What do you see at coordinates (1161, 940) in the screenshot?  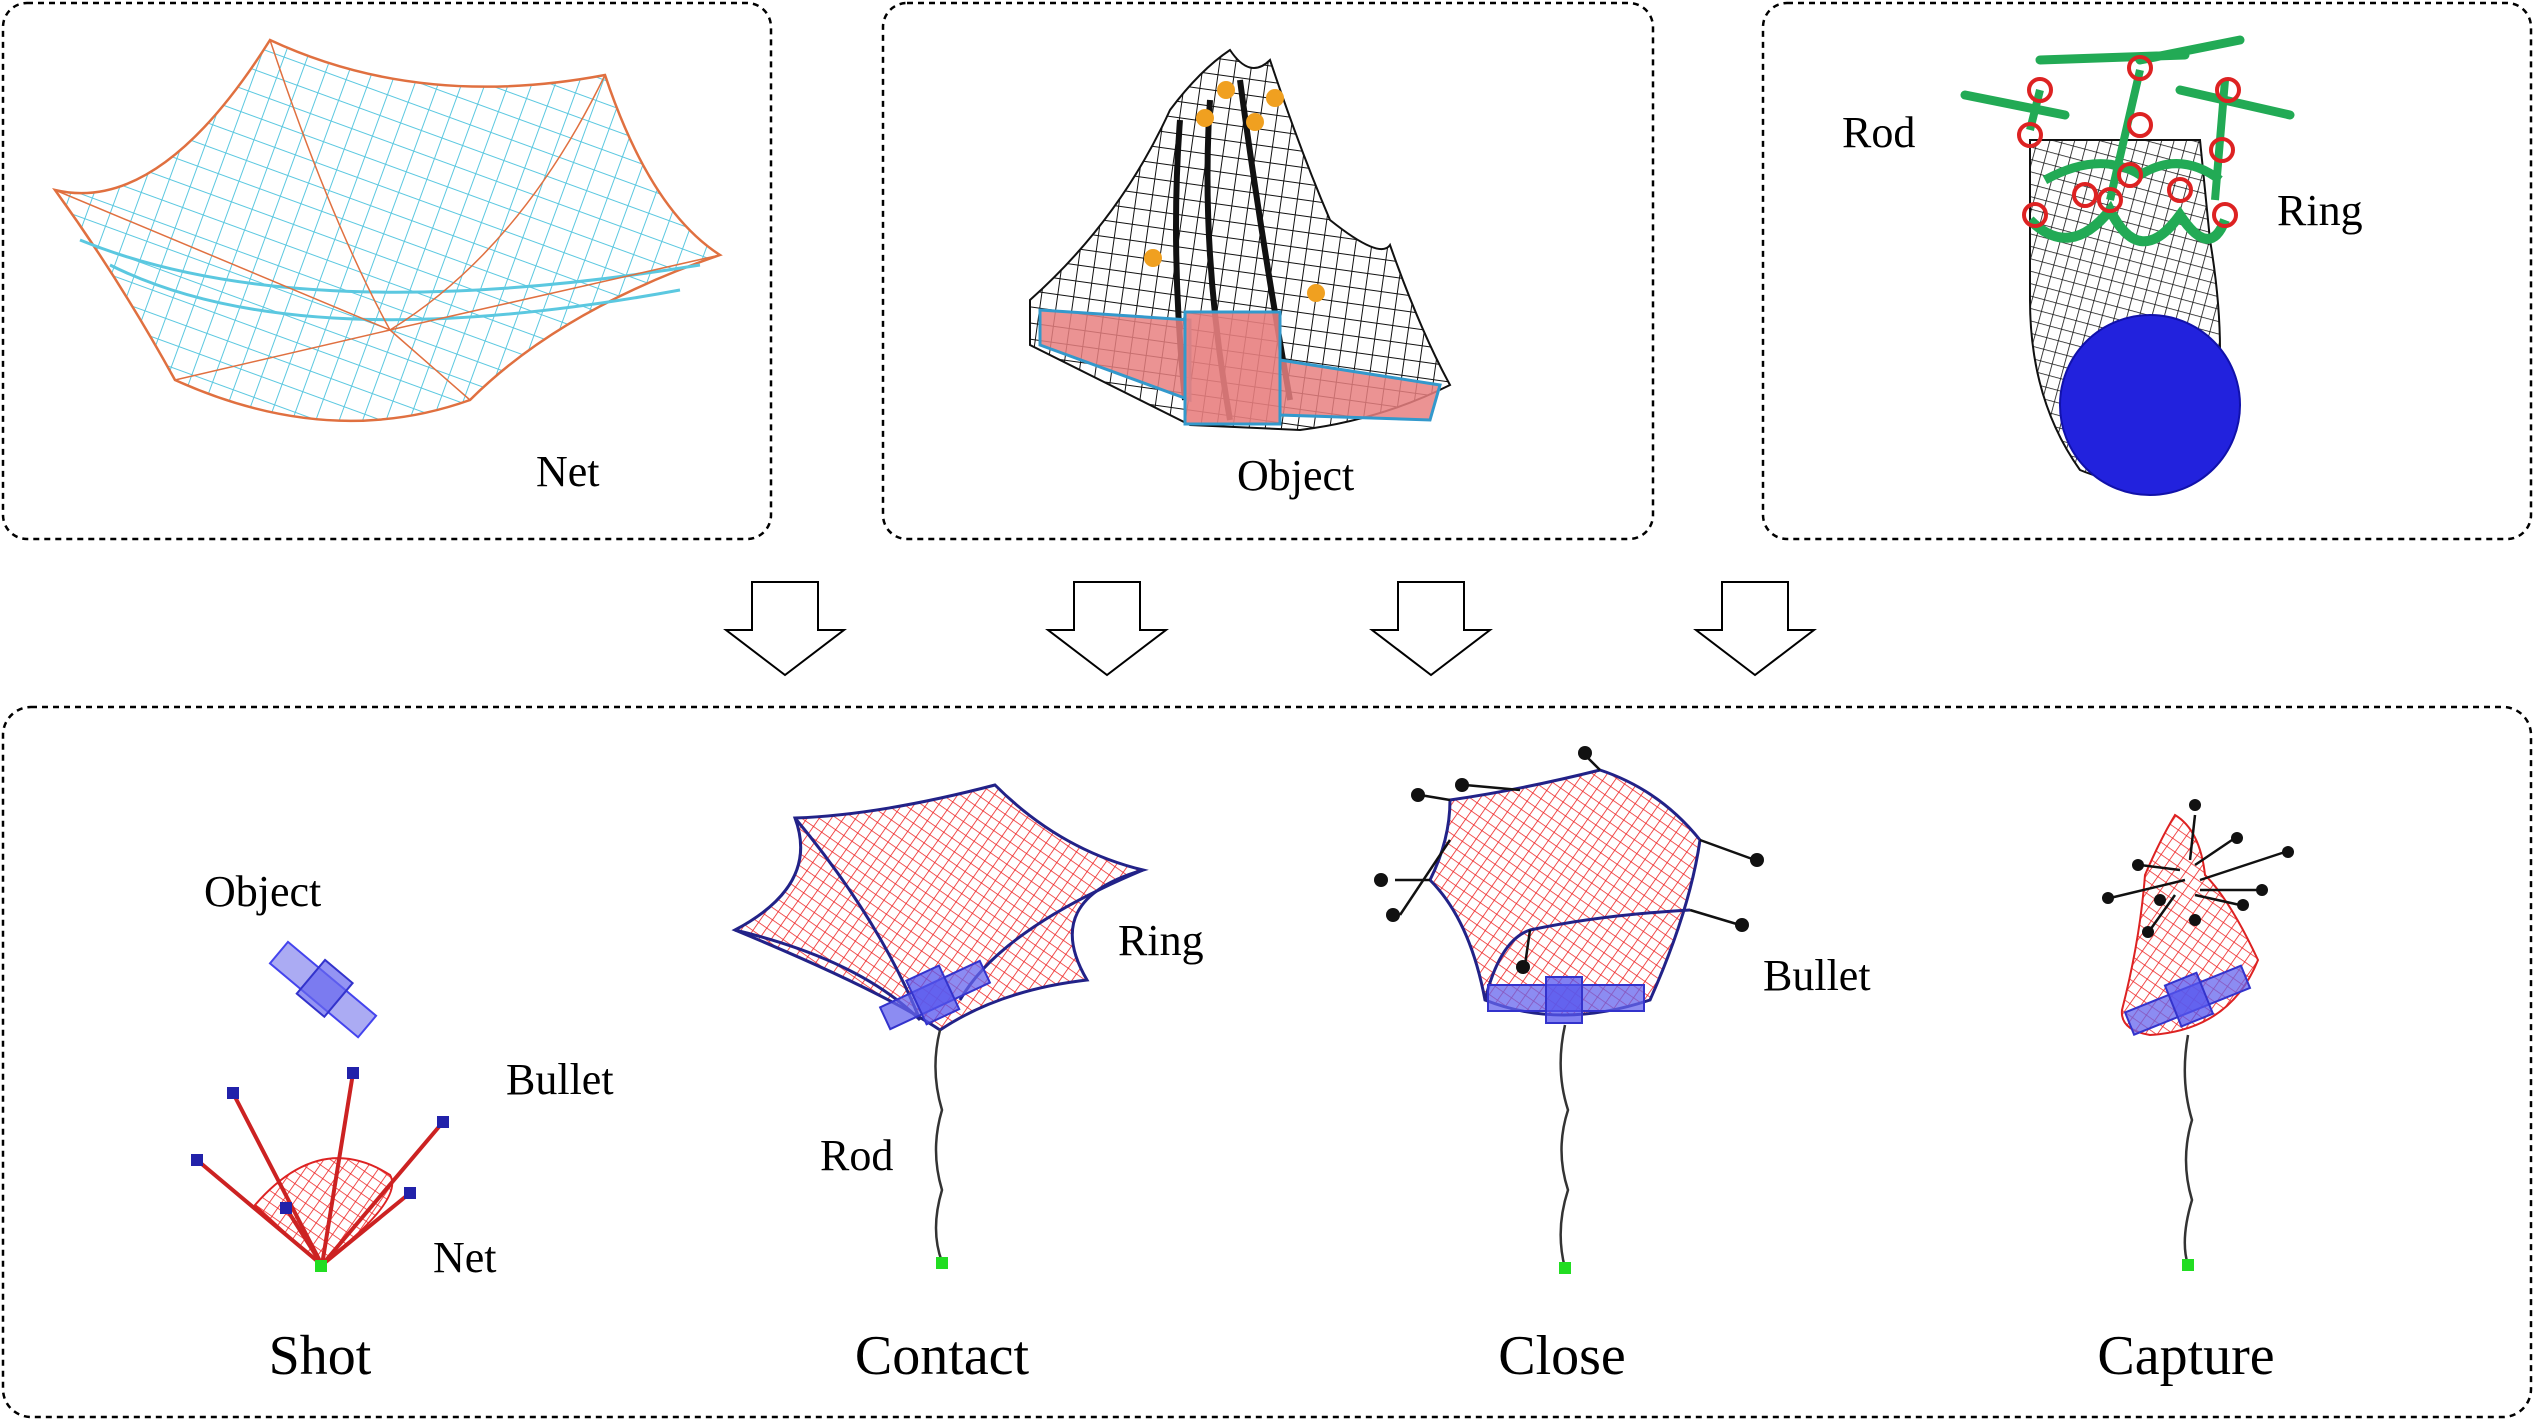 I see `contact-ring-label: Ring` at bounding box center [1161, 940].